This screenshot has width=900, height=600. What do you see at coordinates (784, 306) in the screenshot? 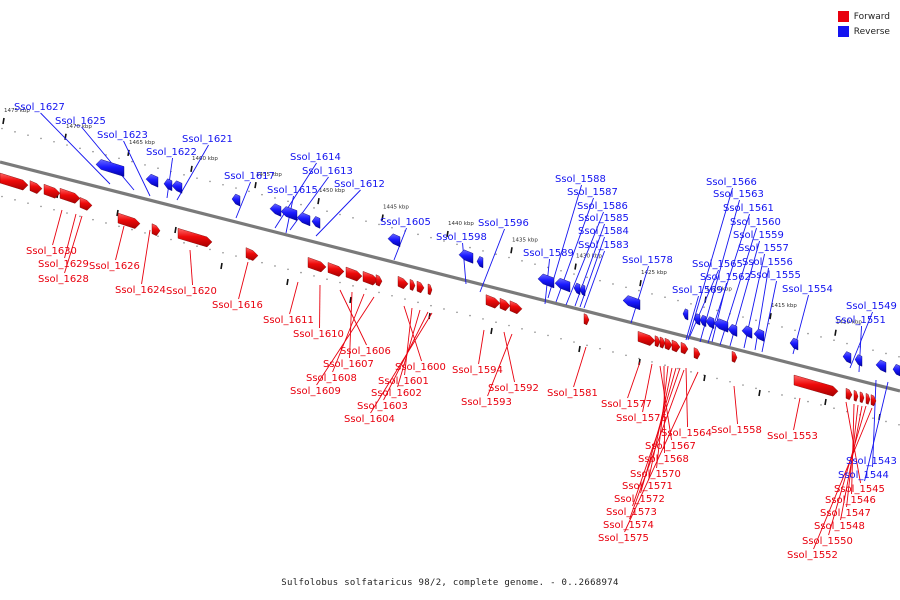
I see `tick-label: 1415 kbp` at bounding box center [784, 306].